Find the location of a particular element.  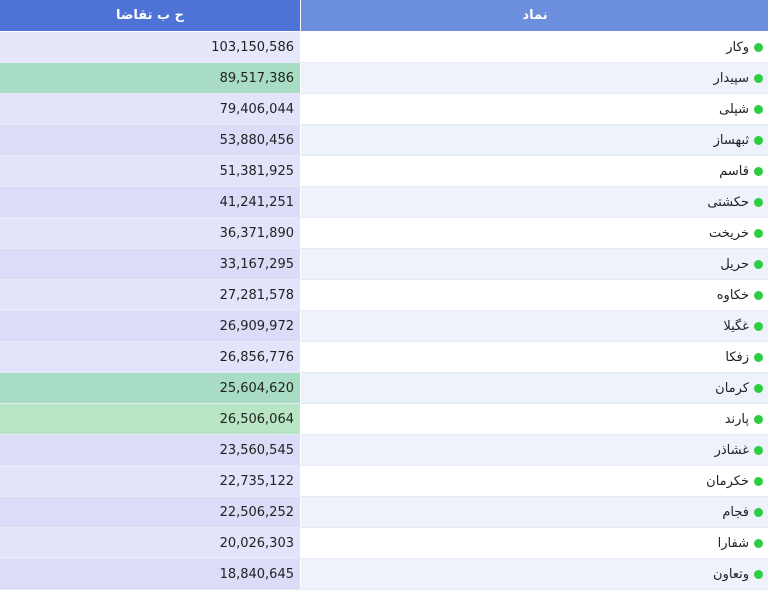

table-row: کرمان 25,604,620 is located at coordinates (384, 388).